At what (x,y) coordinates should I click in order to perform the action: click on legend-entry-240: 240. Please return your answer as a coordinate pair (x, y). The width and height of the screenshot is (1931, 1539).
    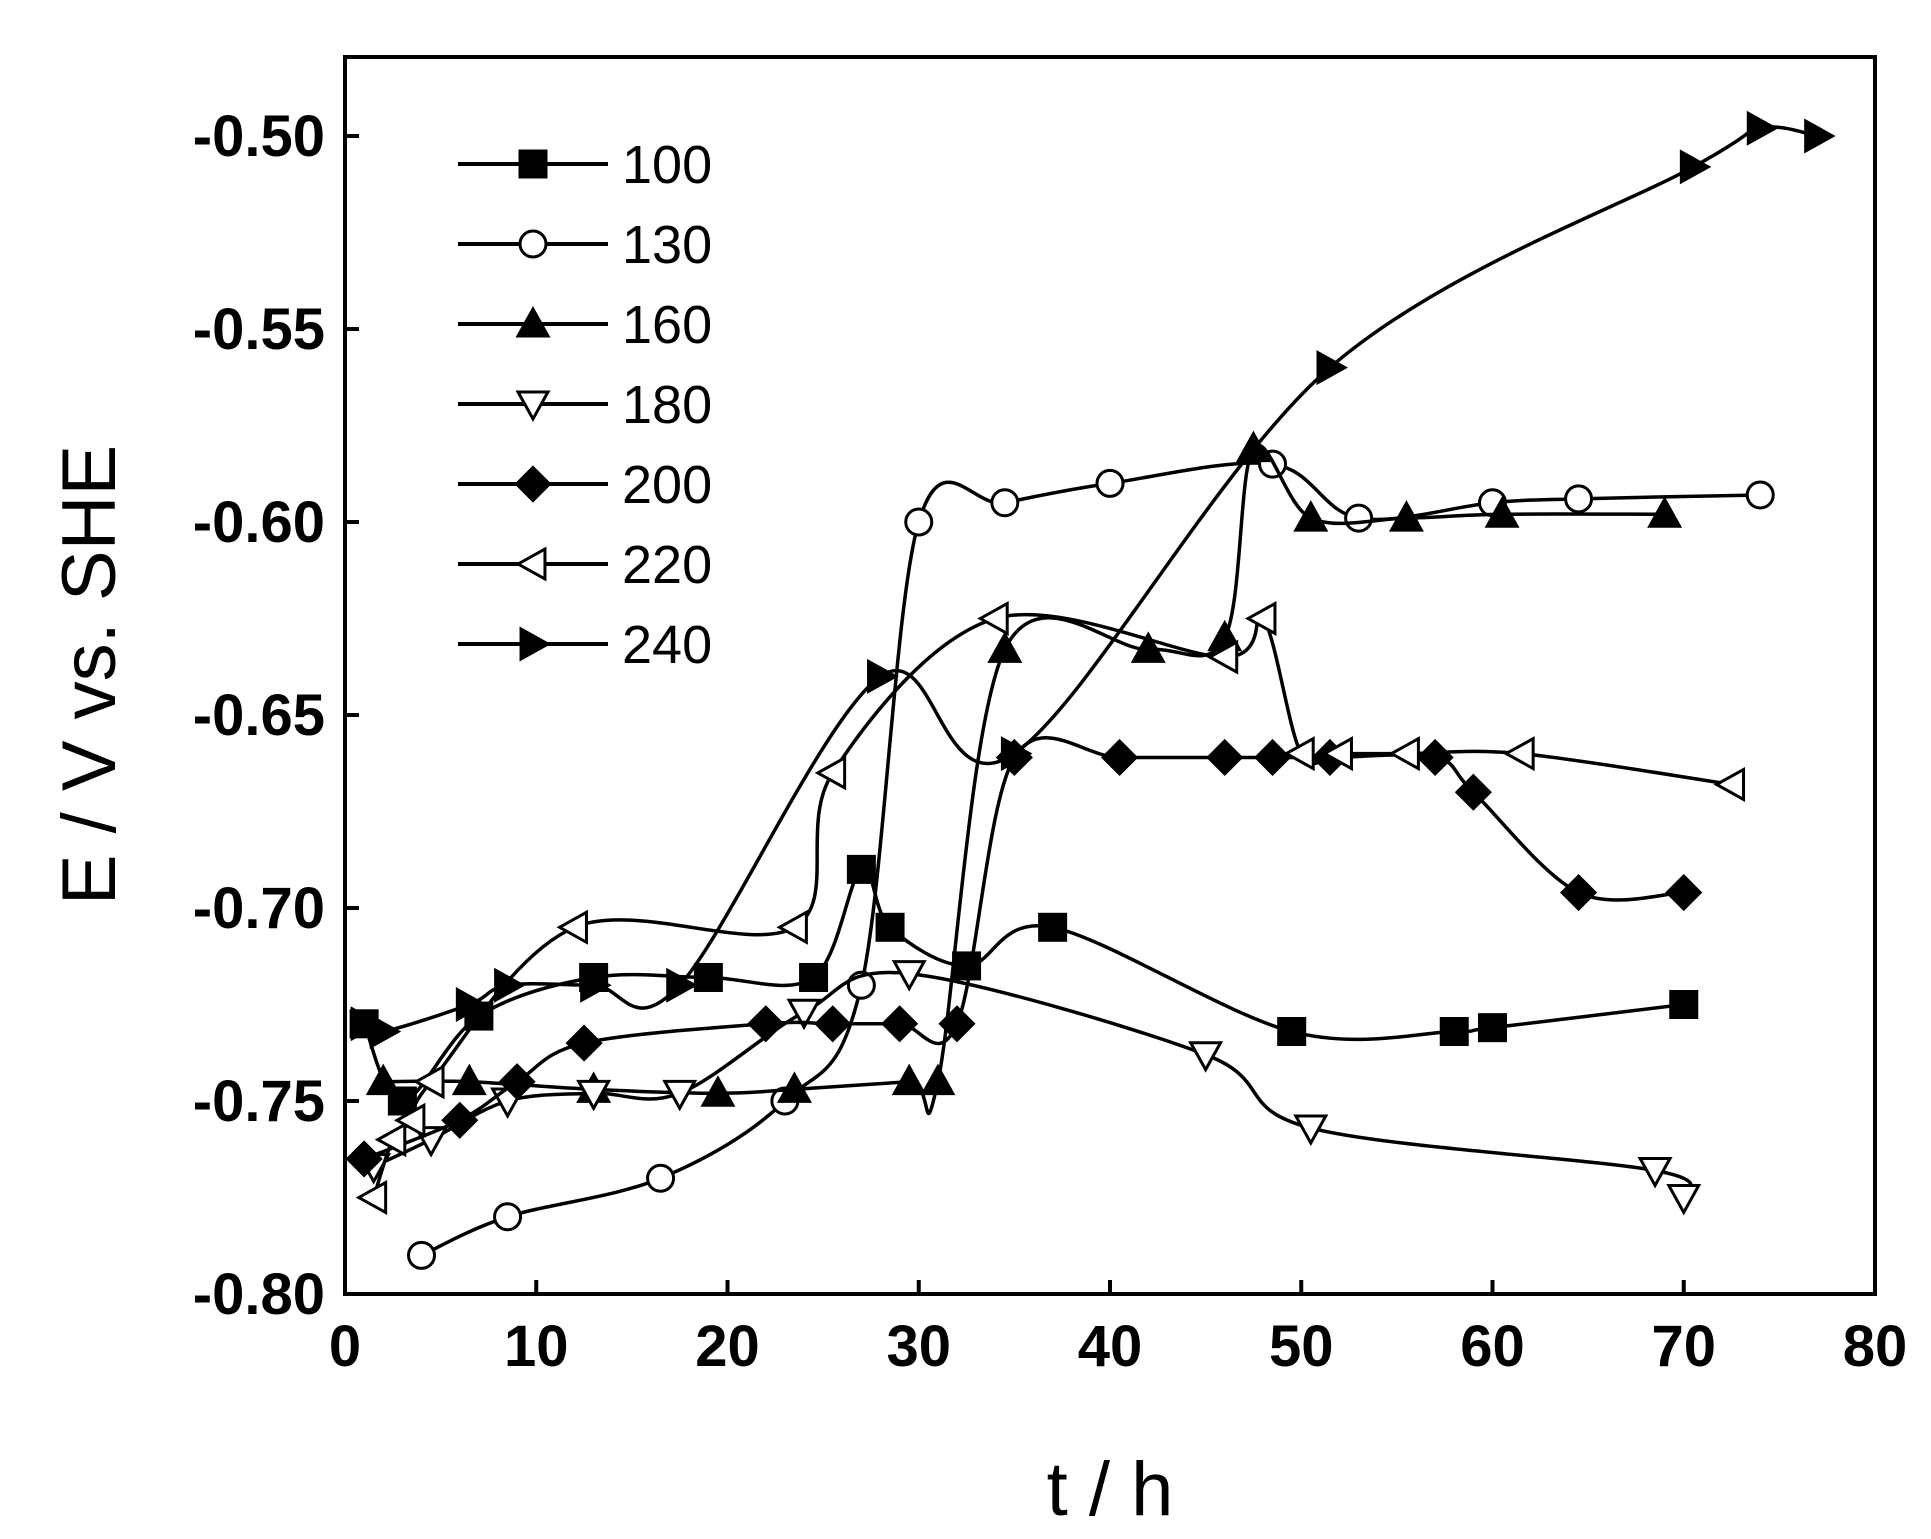
    Looking at the image, I should click on (585, 645).